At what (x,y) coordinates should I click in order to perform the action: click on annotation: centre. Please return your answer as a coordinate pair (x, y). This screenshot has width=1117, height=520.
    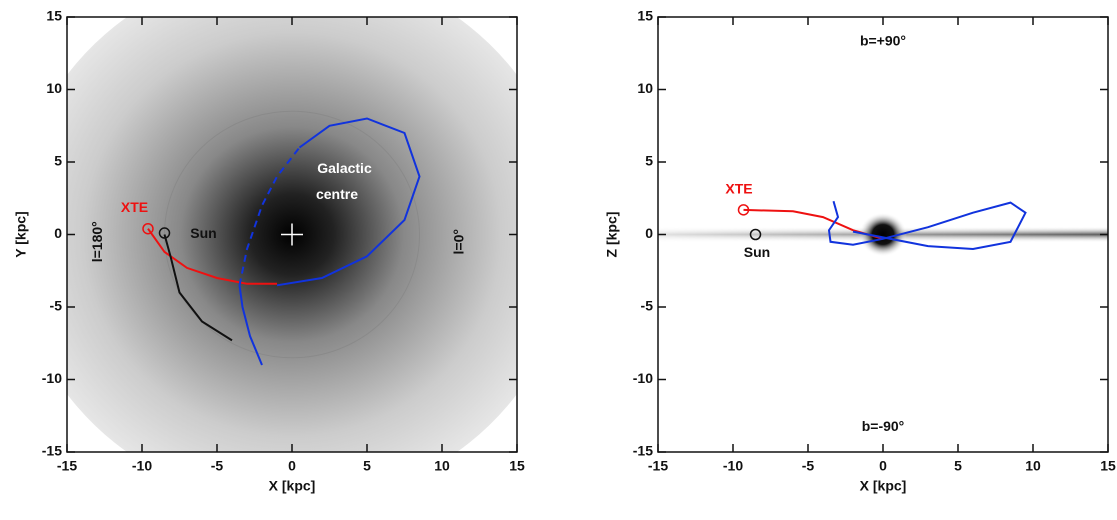
    Looking at the image, I should click on (337, 194).